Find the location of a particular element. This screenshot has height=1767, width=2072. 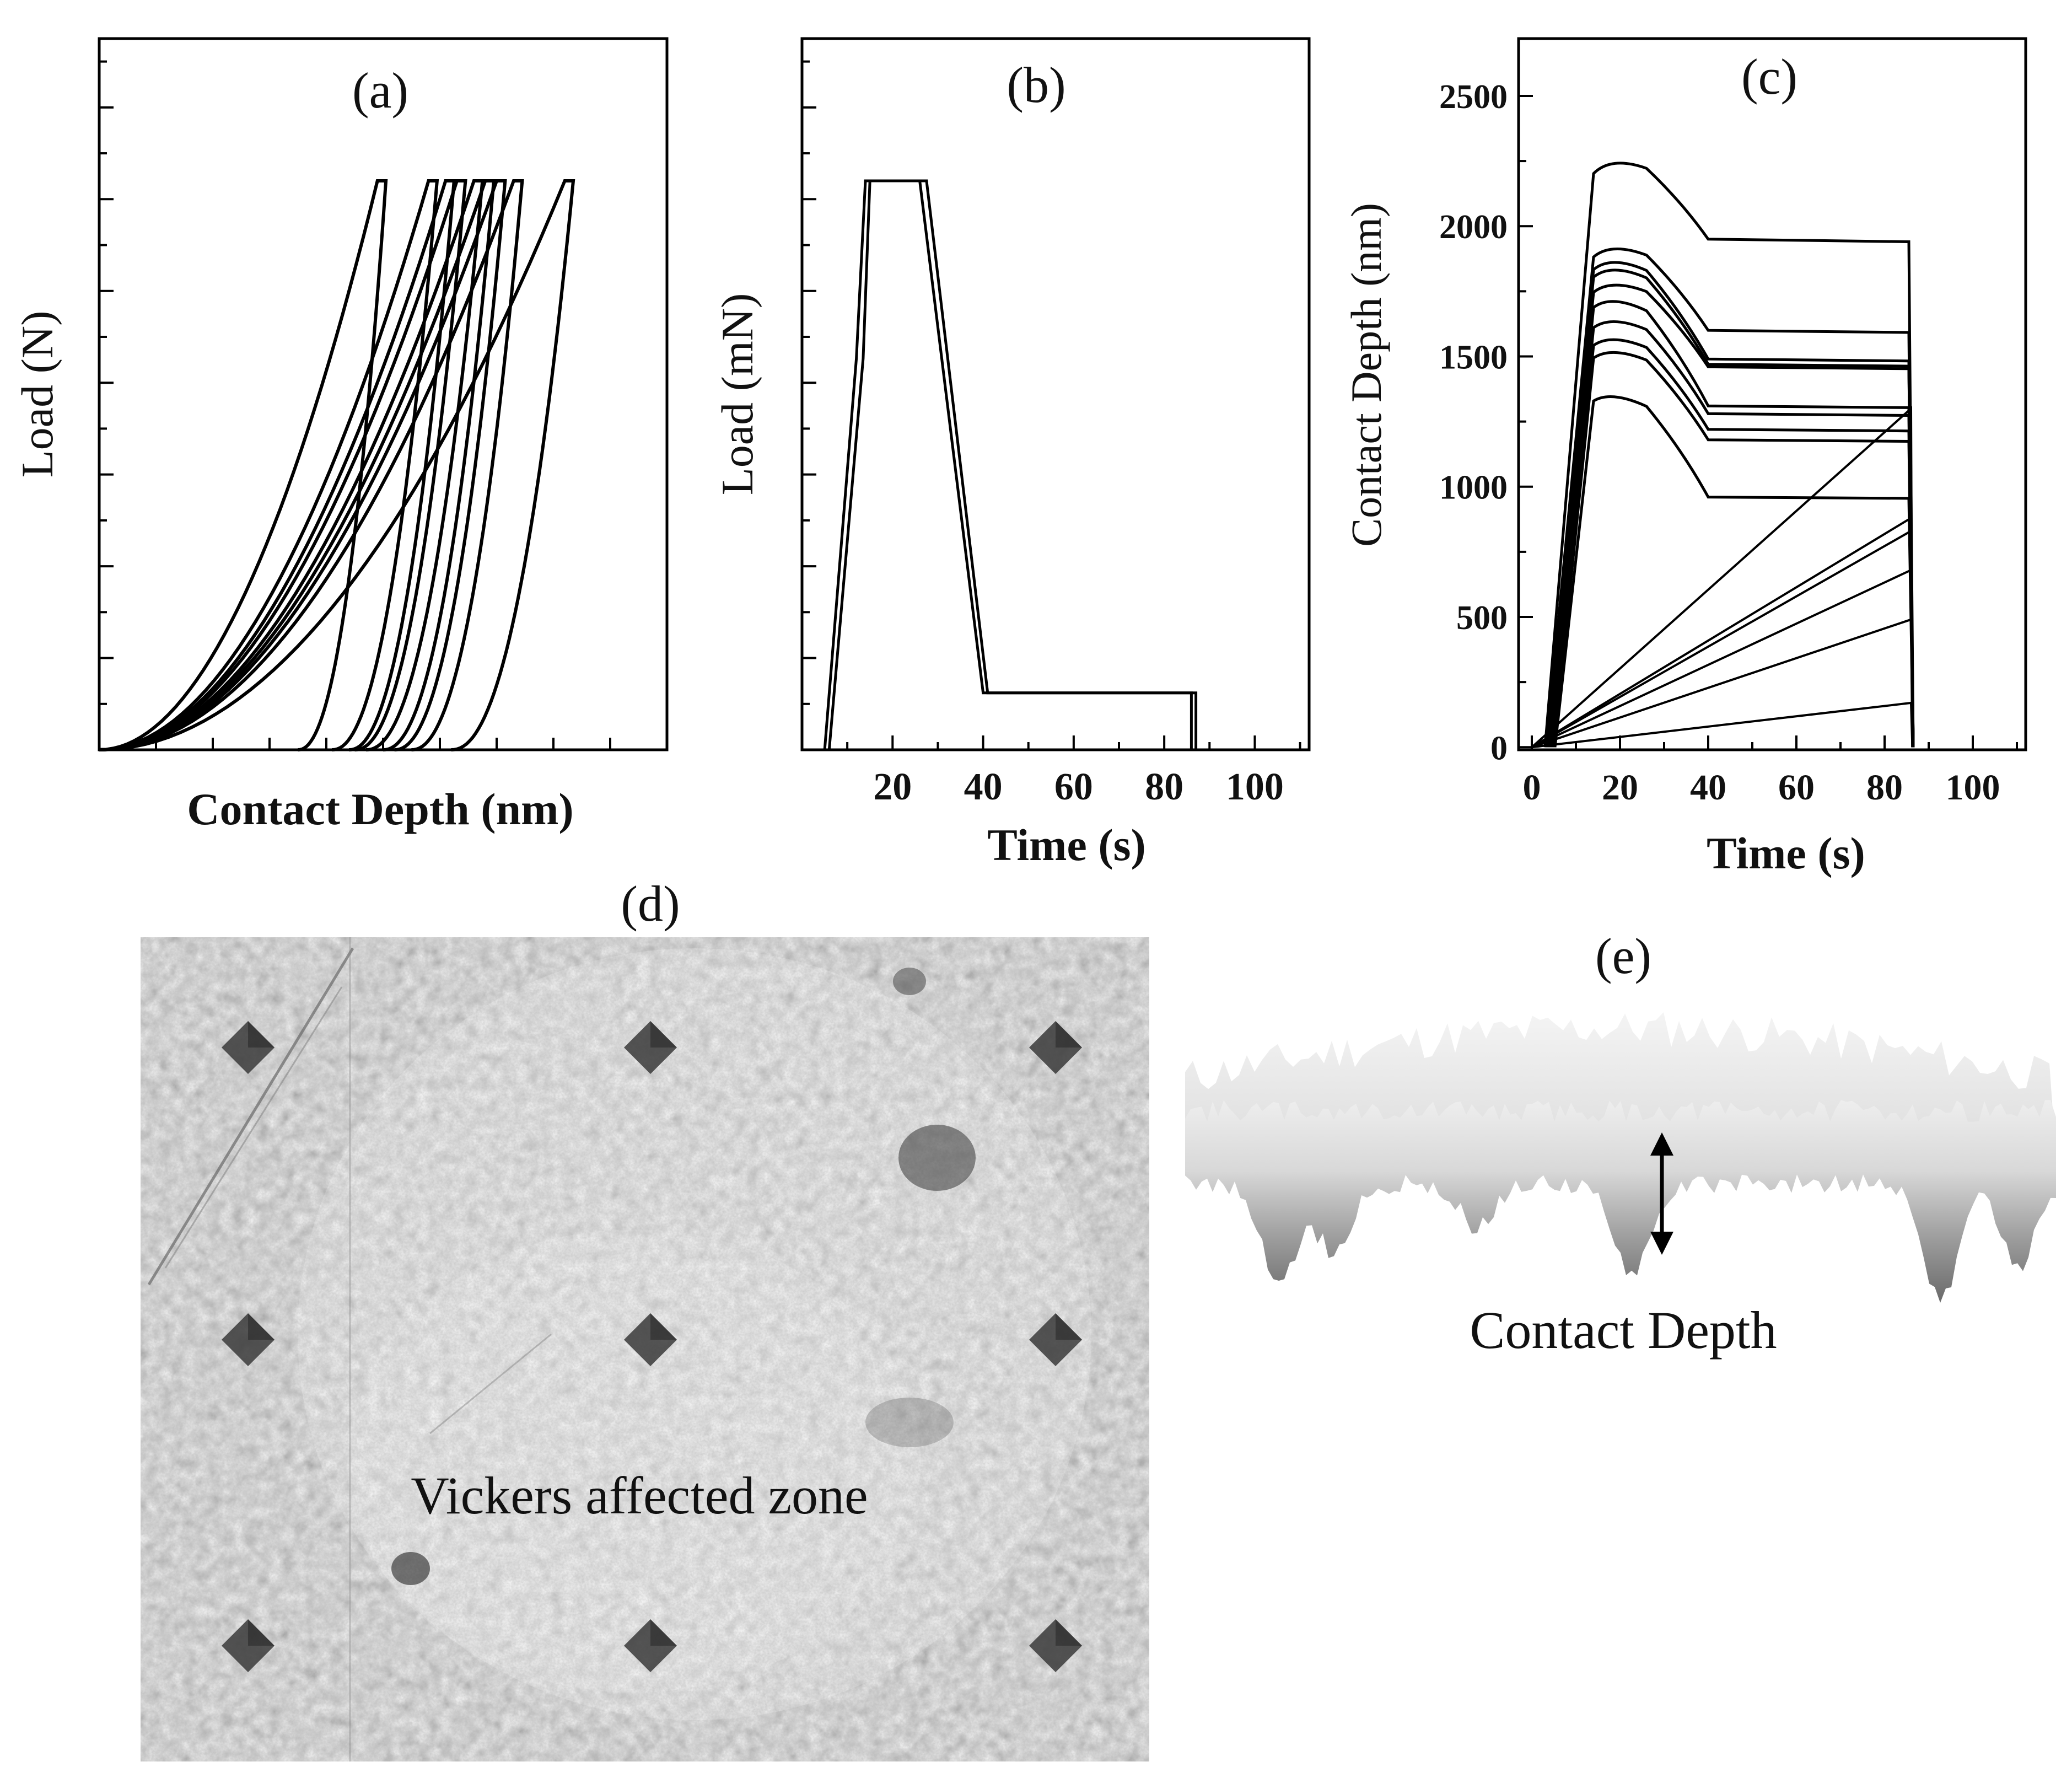

panel-a-ticks is located at coordinates (355, 405).